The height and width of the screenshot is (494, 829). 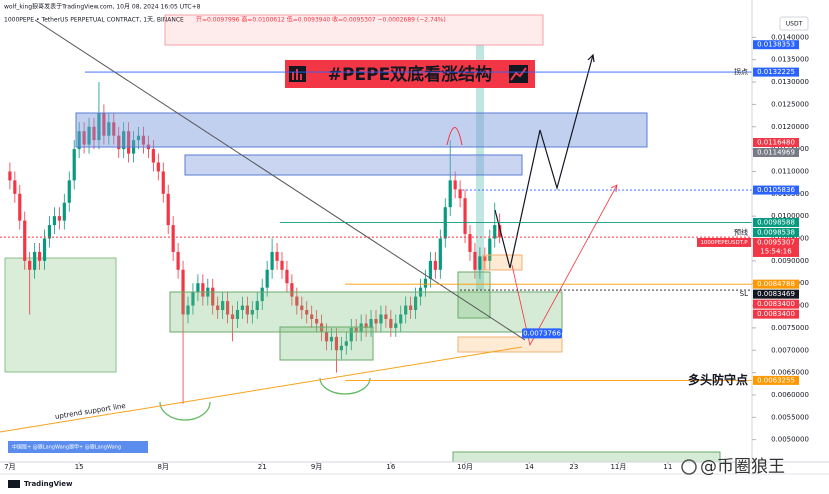 I want to click on symbol-tag, so click(x=724, y=242).